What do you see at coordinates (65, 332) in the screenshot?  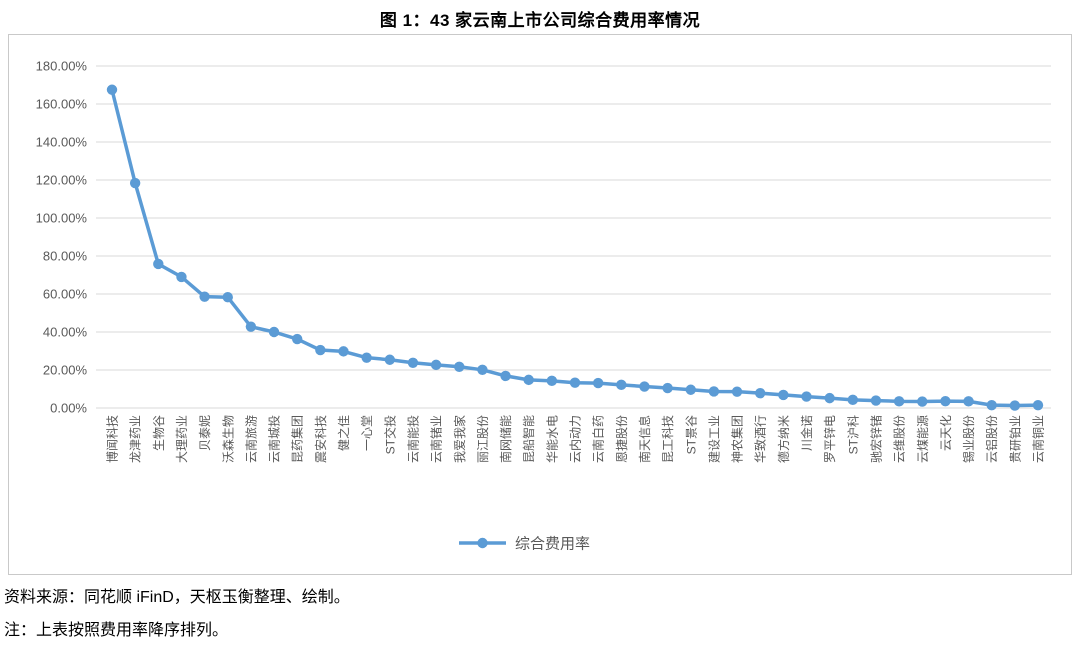 I see `y-axis-tick-label: 40.00%` at bounding box center [65, 332].